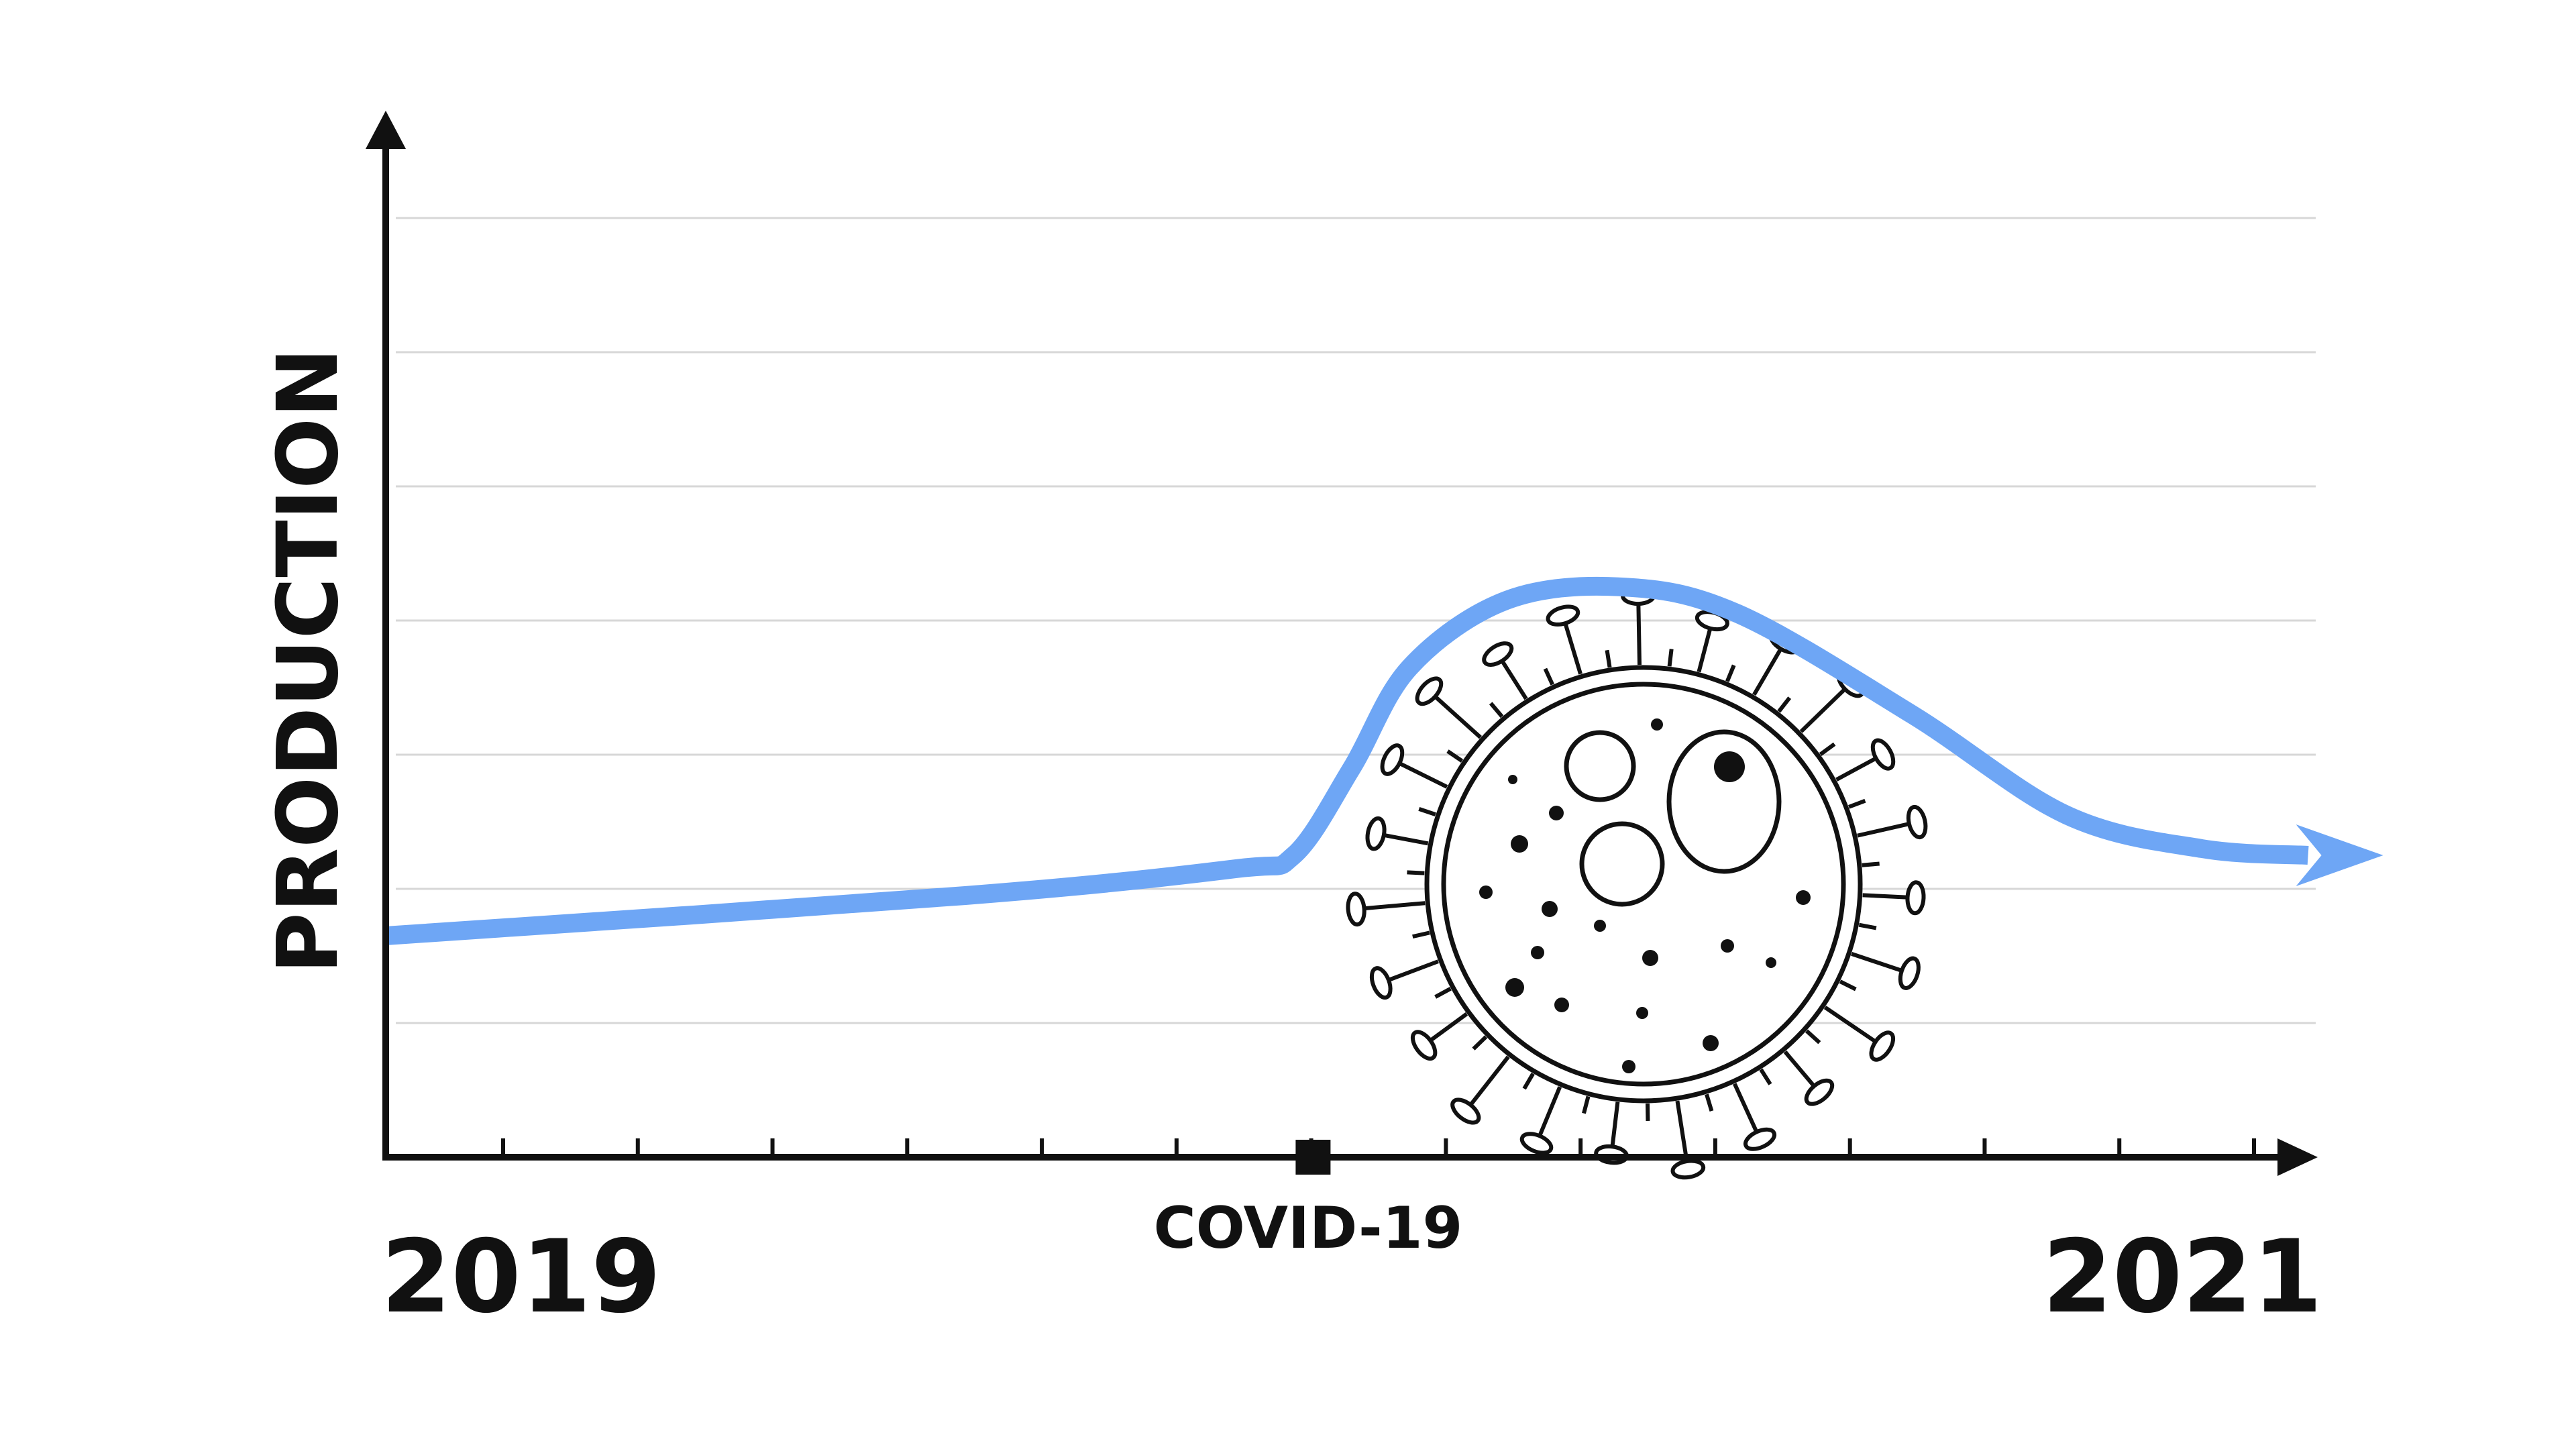 Image resolution: width=2576 pixels, height=1449 pixels. I want to click on x-start-label: 2019, so click(521, 1277).